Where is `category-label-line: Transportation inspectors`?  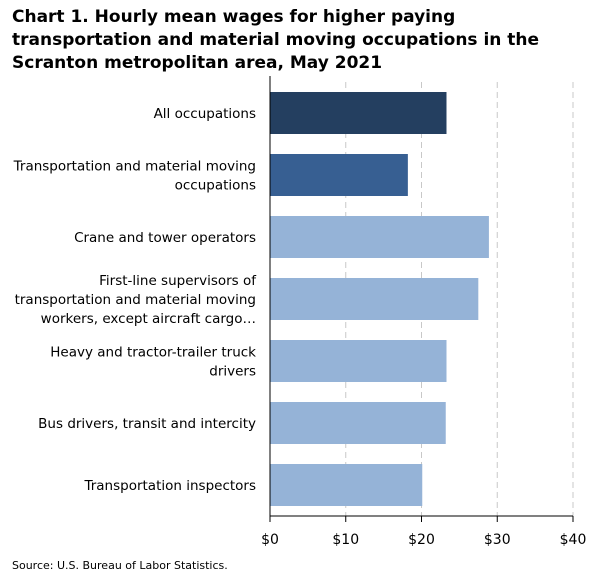 category-label-line: Transportation inspectors is located at coordinates (169, 486).